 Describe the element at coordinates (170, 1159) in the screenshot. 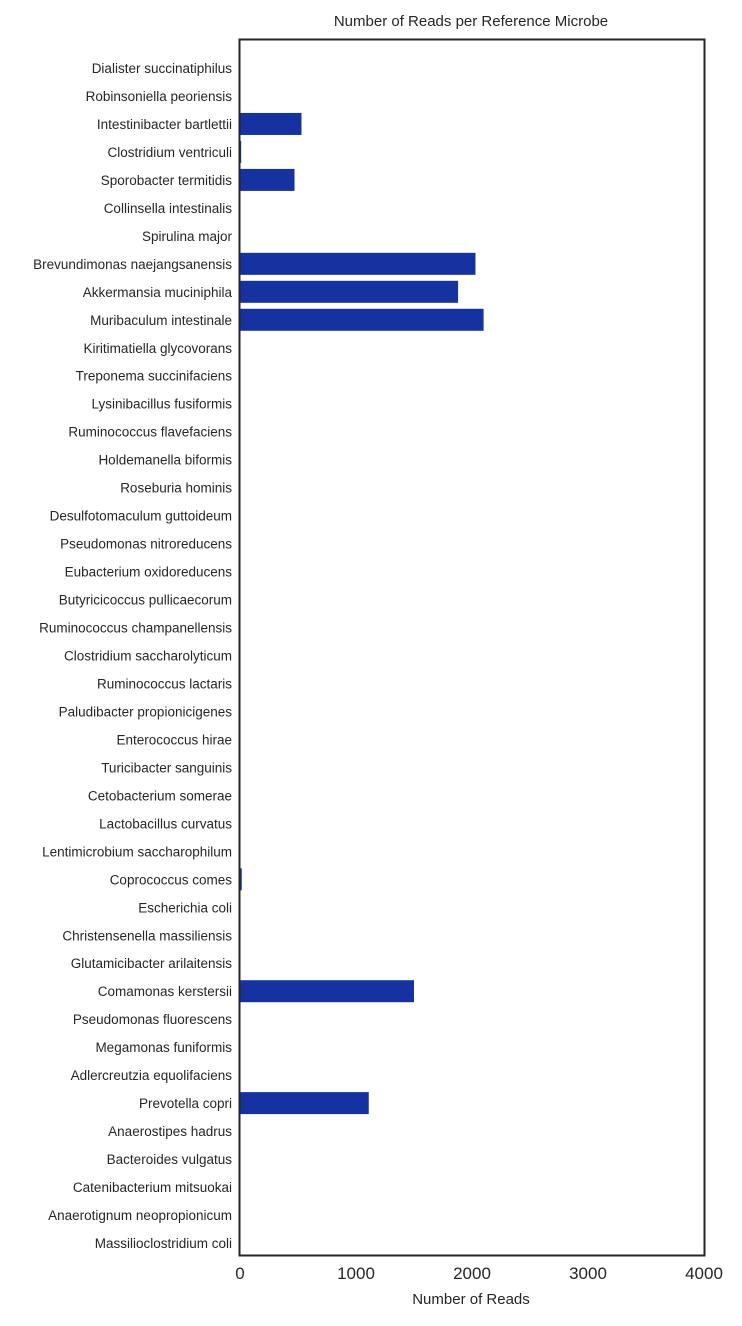

I see `category-label: Bacteroides vulgatus` at that location.